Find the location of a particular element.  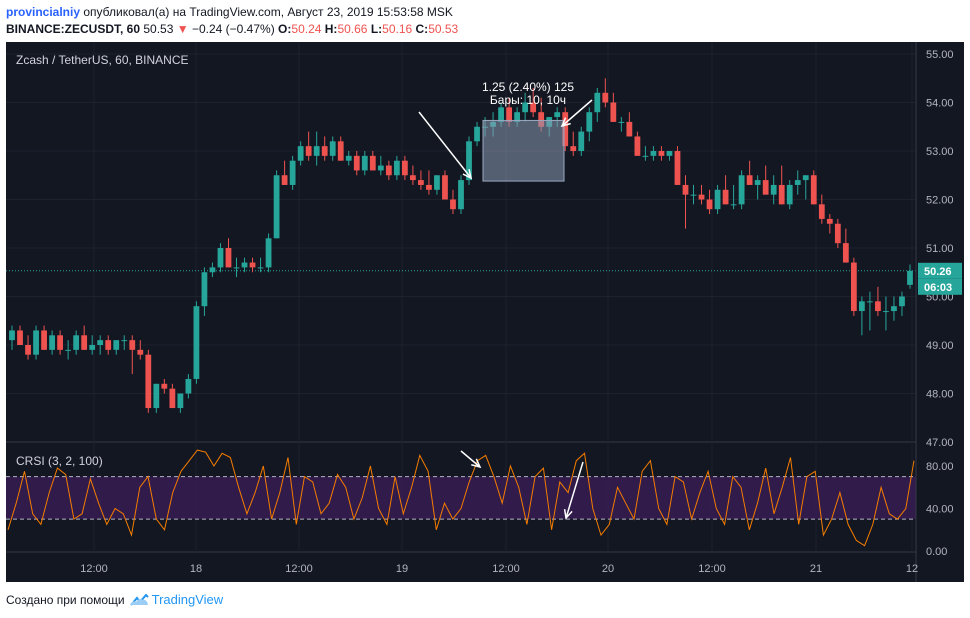

measure-rectangle is located at coordinates (523, 150).